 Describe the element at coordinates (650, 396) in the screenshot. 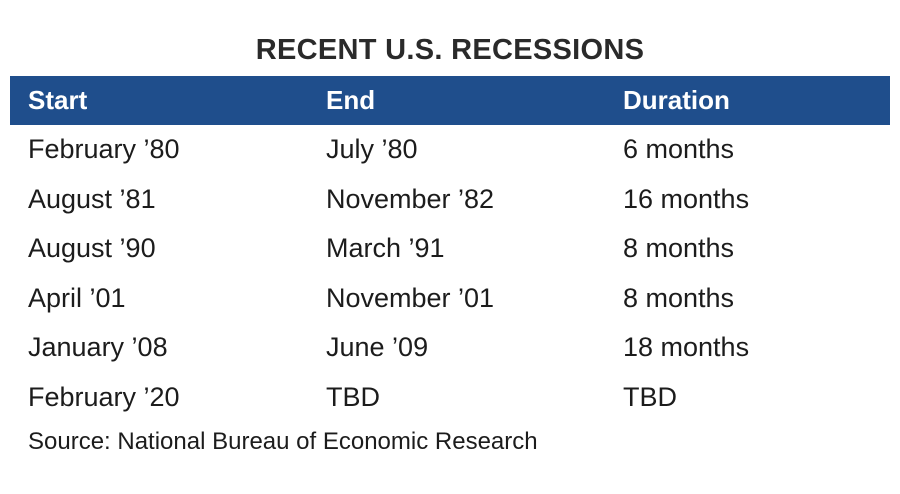

I see `cell-duration: TBD` at that location.